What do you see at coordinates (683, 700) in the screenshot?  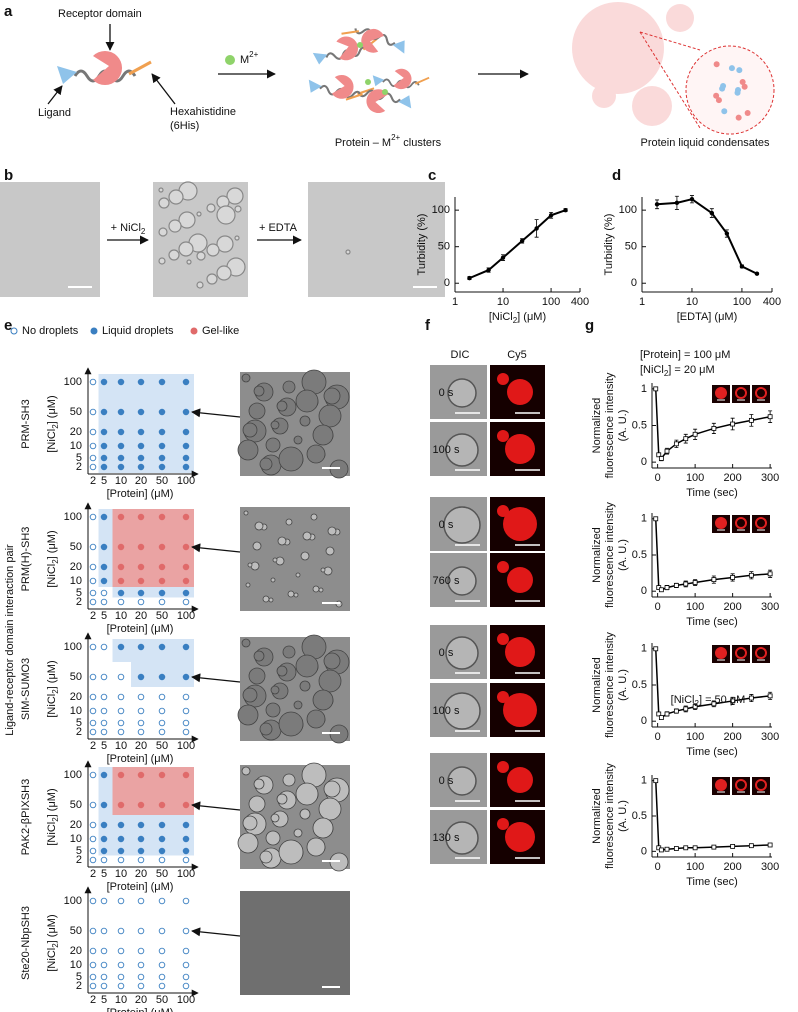 I see `text-part: [NiCl` at bounding box center [683, 700].